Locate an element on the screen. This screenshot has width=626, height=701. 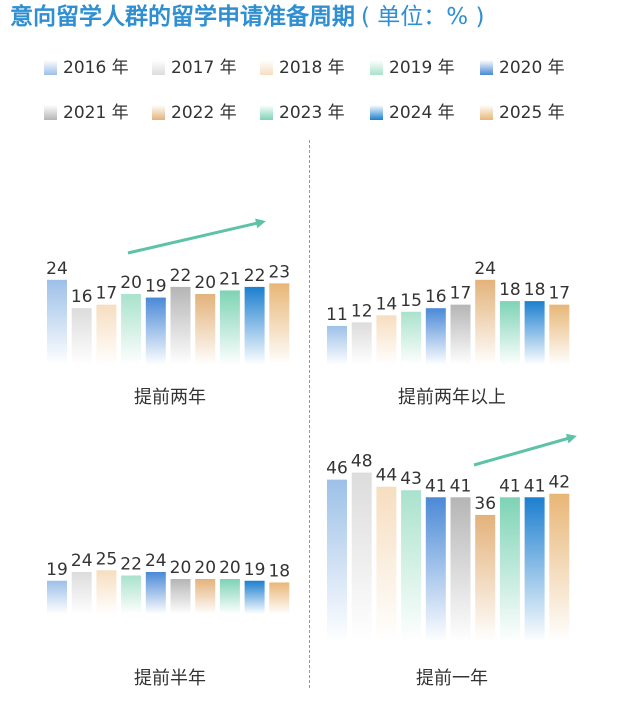
legend-item: 2018 年 is located at coordinates (302, 68).